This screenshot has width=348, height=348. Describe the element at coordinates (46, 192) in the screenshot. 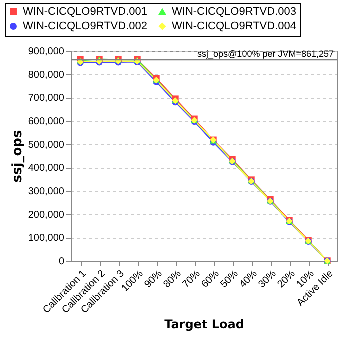

I see `y-tick-label: 300,000` at that location.